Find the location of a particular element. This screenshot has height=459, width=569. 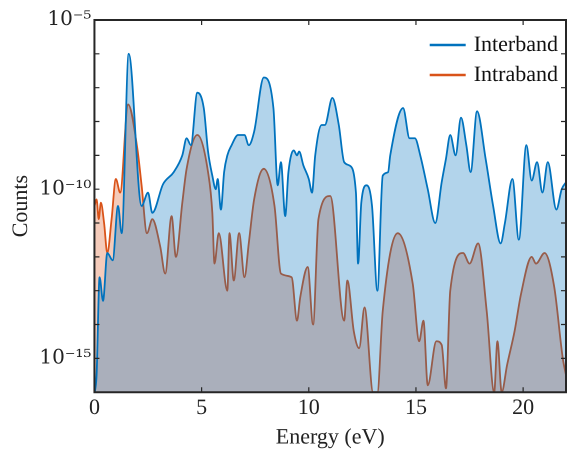

x-tick-label: 0 is located at coordinates (94, 407).